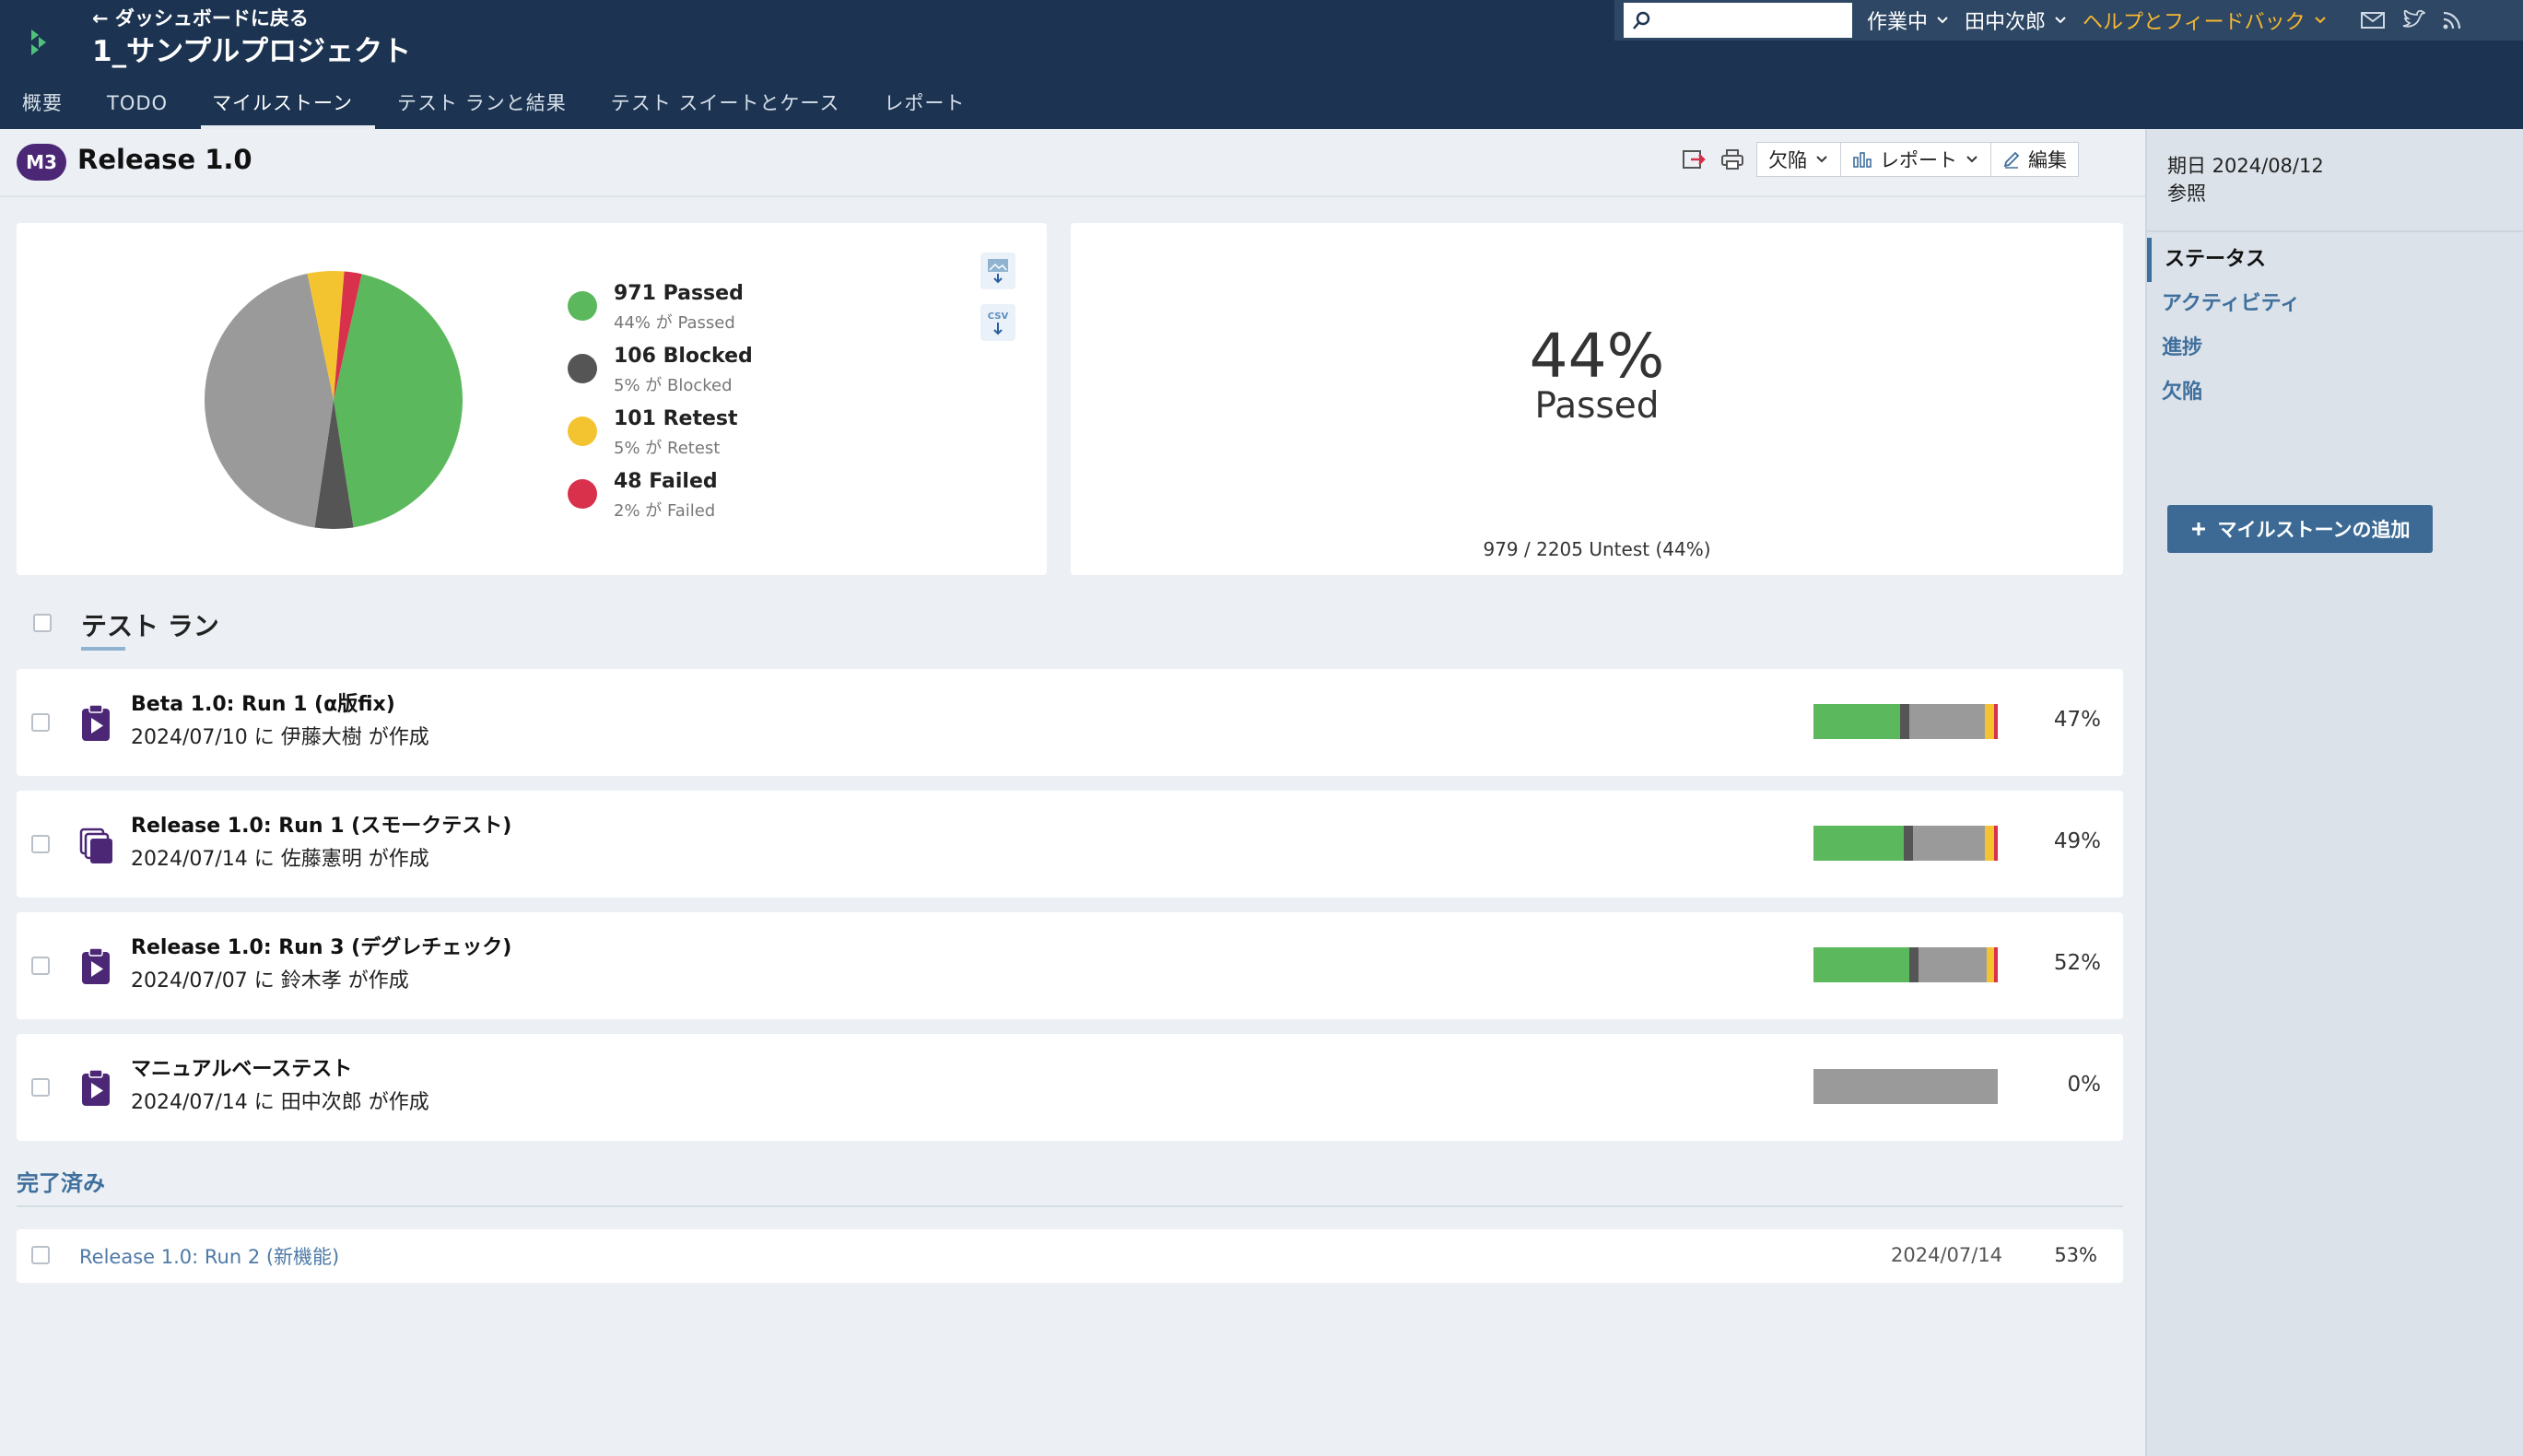 The image size is (2523, 1456). I want to click on project-title: 1_サンプルプロジェクト, so click(252, 51).